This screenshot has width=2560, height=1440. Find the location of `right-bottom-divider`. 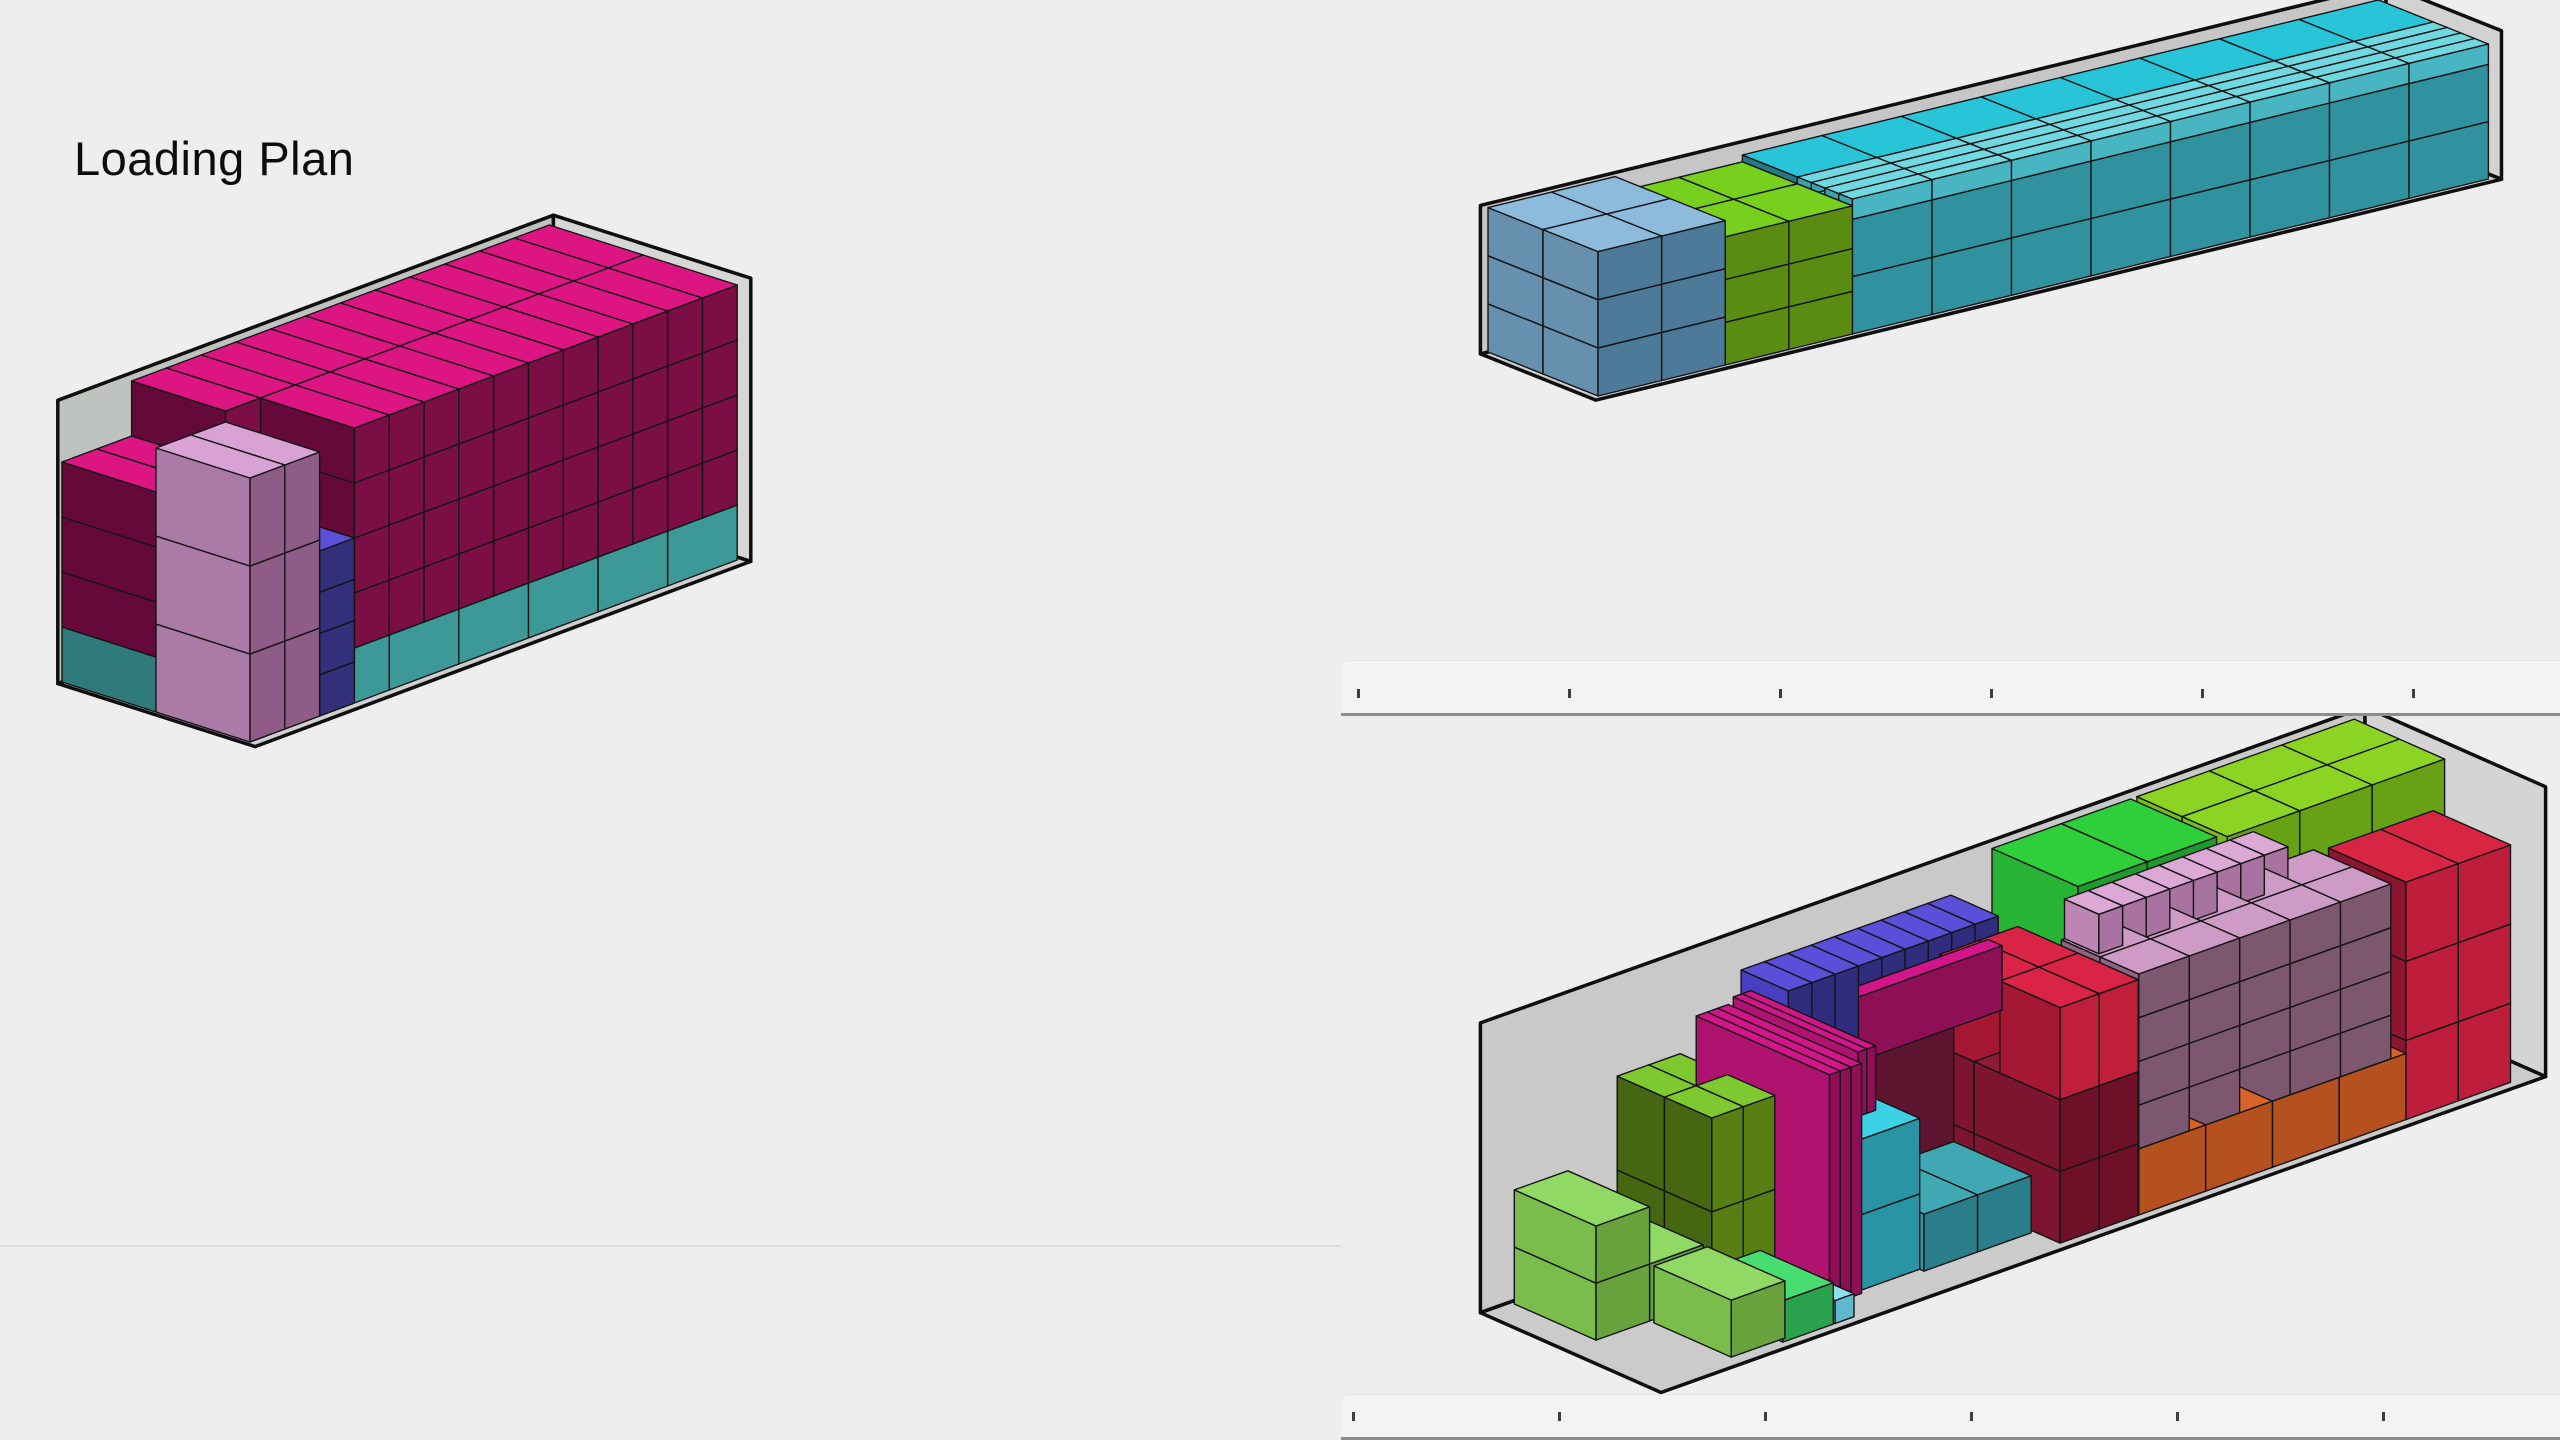

right-bottom-divider is located at coordinates (1950, 1438).